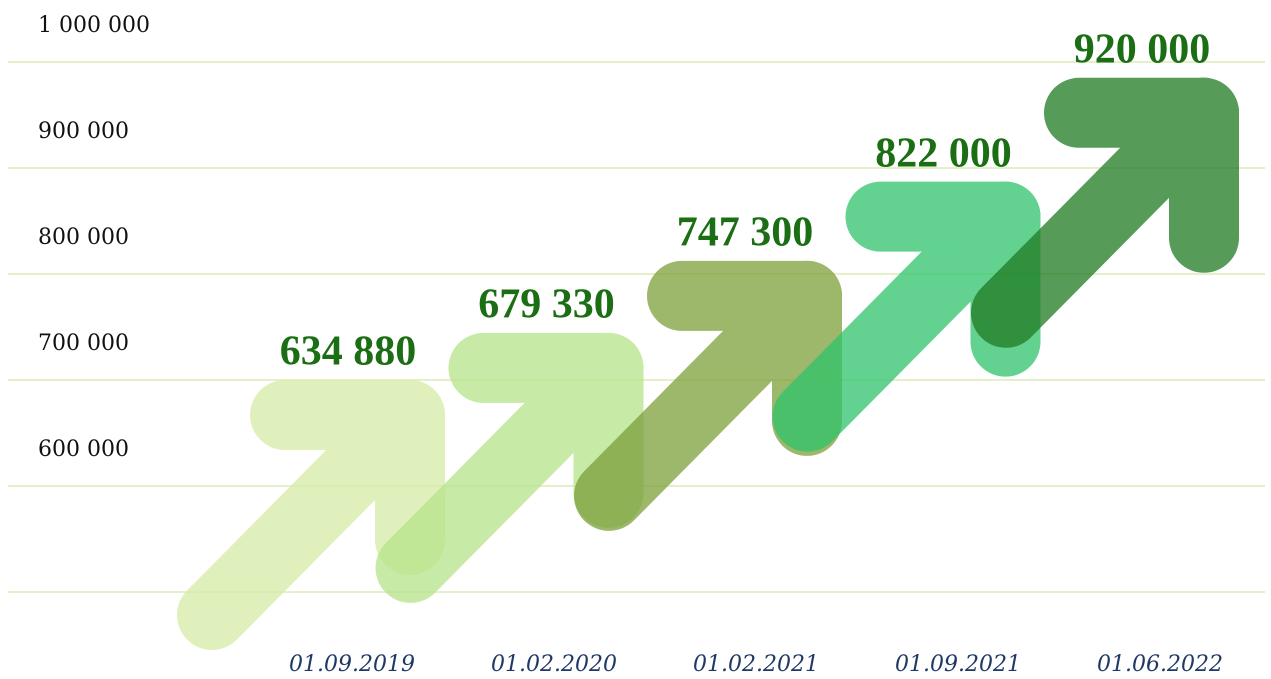  I want to click on x-tick-label: 01.02.2020, so click(554, 664).